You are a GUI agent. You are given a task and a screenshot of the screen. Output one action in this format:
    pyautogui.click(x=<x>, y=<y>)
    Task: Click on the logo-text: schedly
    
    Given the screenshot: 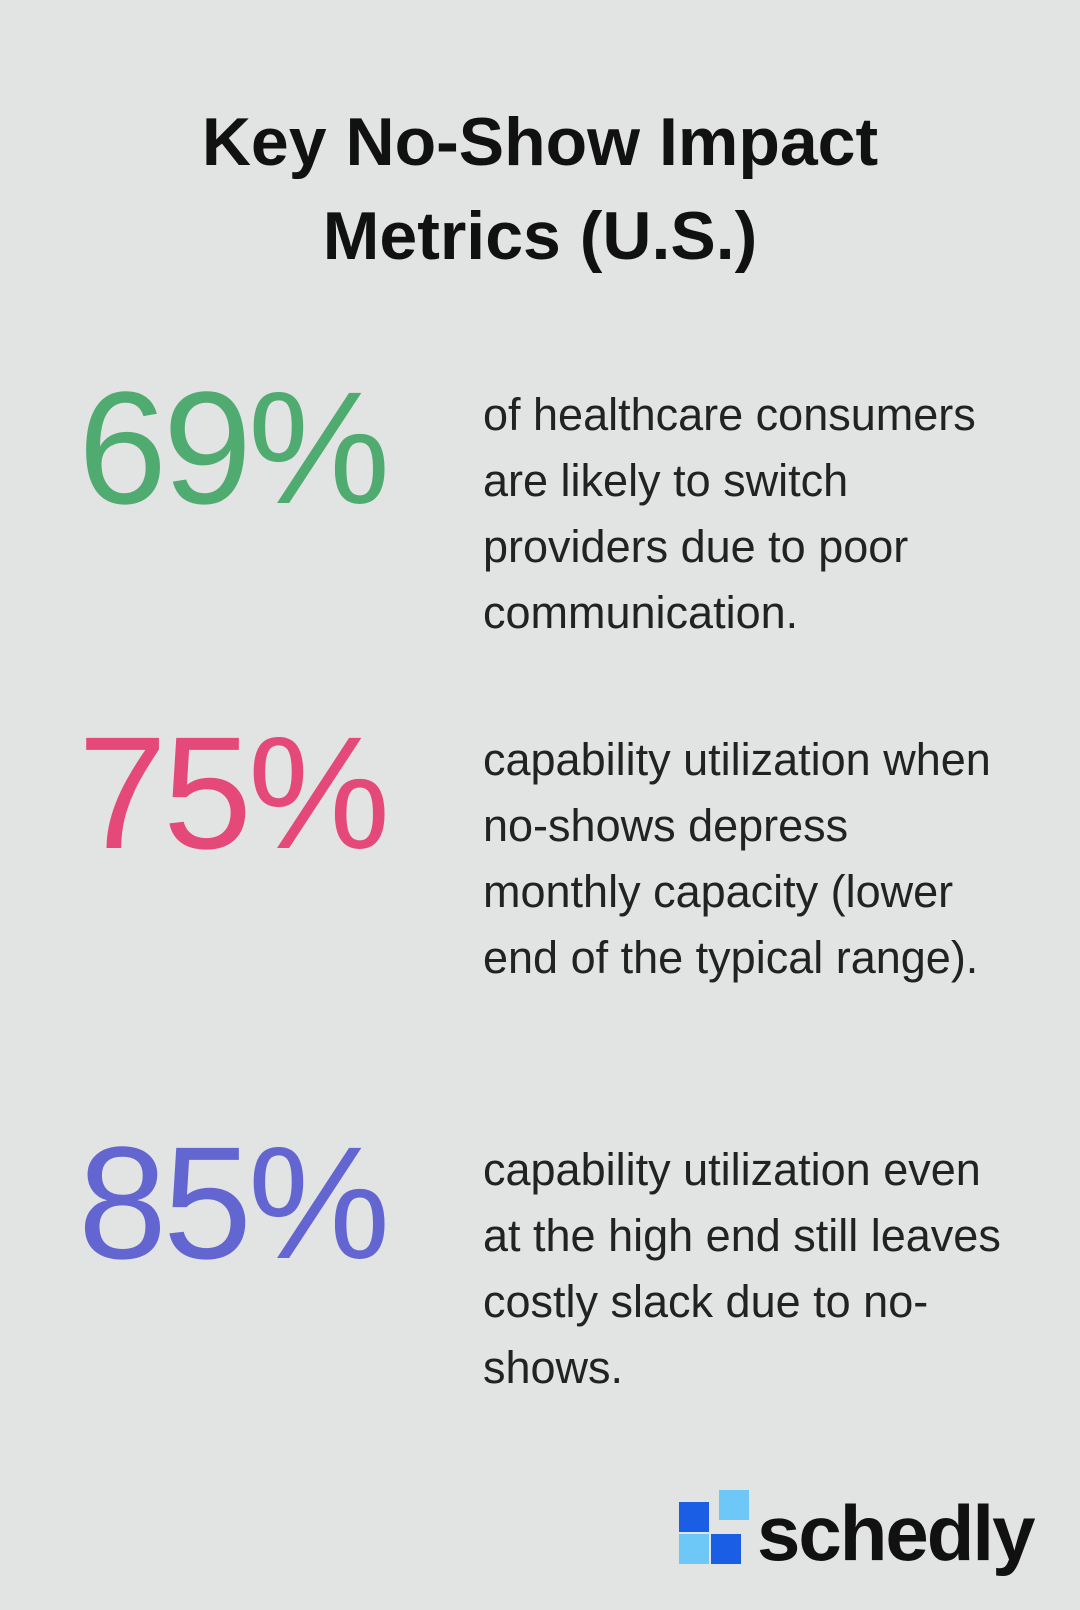 What is the action you would take?
    pyautogui.click(x=896, y=1533)
    